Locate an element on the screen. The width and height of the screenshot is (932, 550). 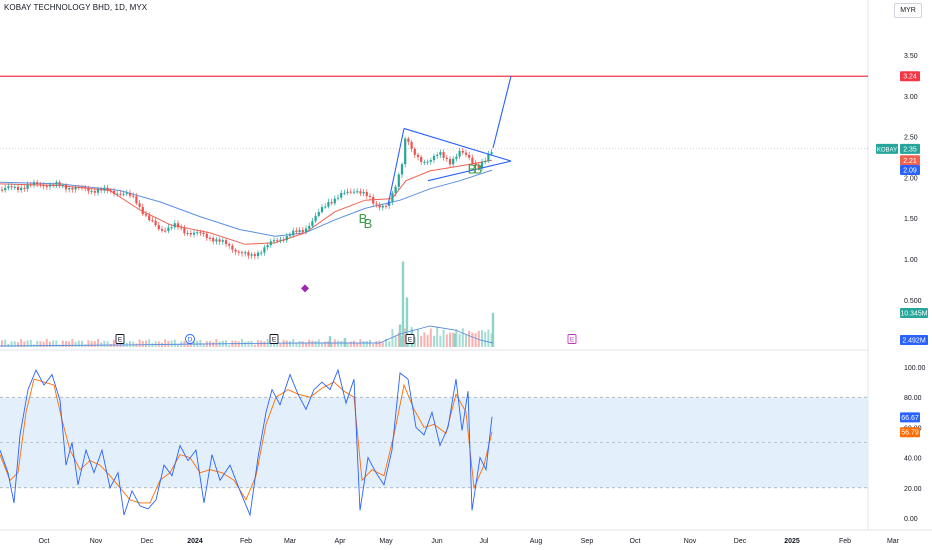
event-marker-label: D is located at coordinates (190, 340).